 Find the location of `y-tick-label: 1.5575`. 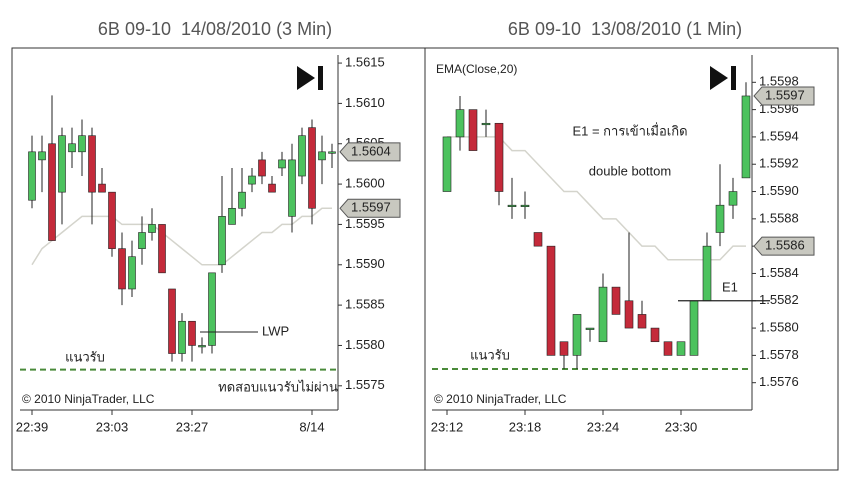

y-tick-label: 1.5575 is located at coordinates (365, 384).